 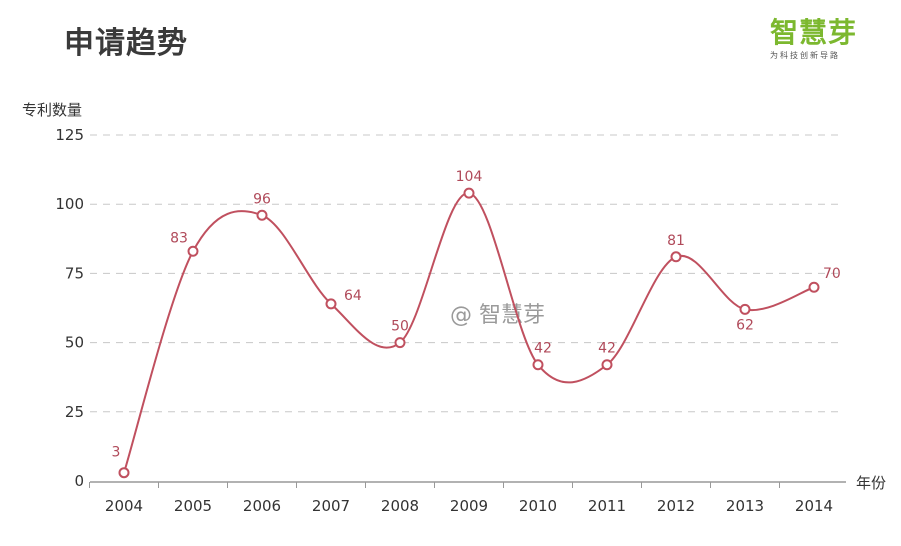 I want to click on data-label: 81, so click(x=676, y=241).